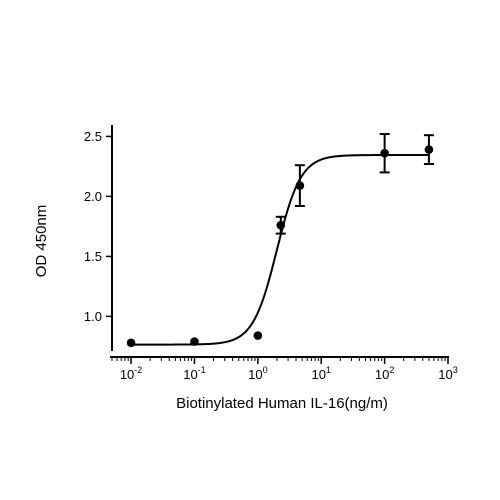 This screenshot has width=500, height=500. Describe the element at coordinates (93, 136) in the screenshot. I see `y-tick-label: 2.5` at that location.